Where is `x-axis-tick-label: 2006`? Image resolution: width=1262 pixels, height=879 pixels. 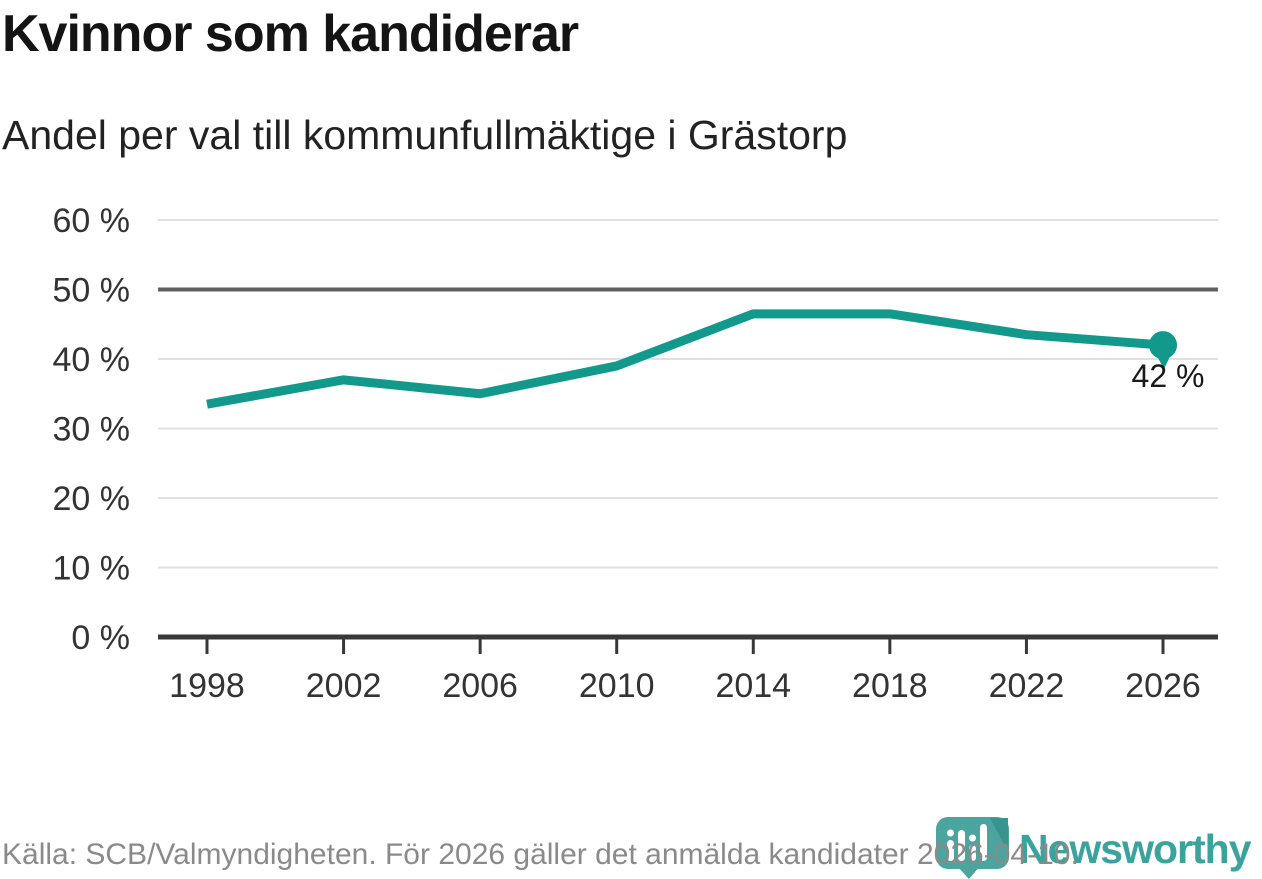
x-axis-tick-label: 2006 is located at coordinates (480, 686).